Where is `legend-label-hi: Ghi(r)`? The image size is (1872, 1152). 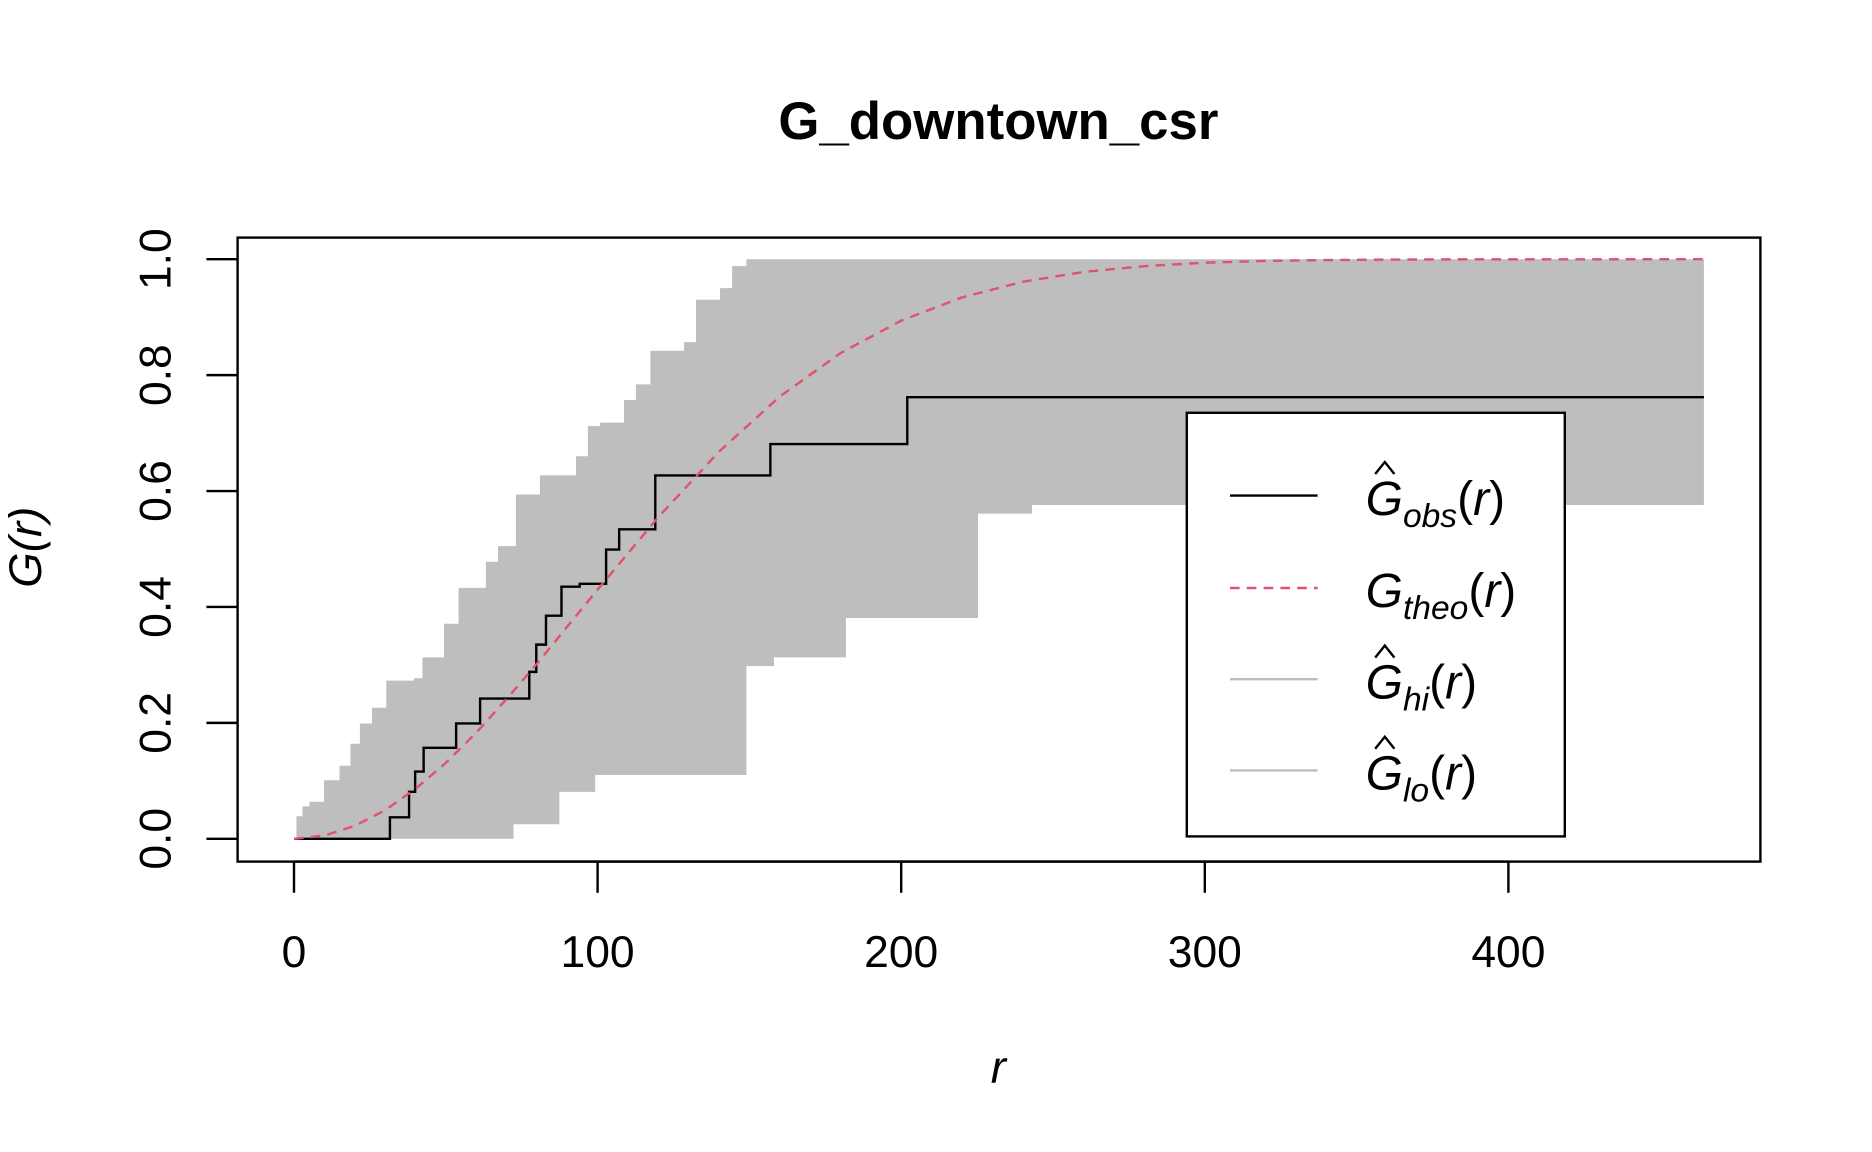 legend-label-hi: Ghi(r) is located at coordinates (1421, 687).